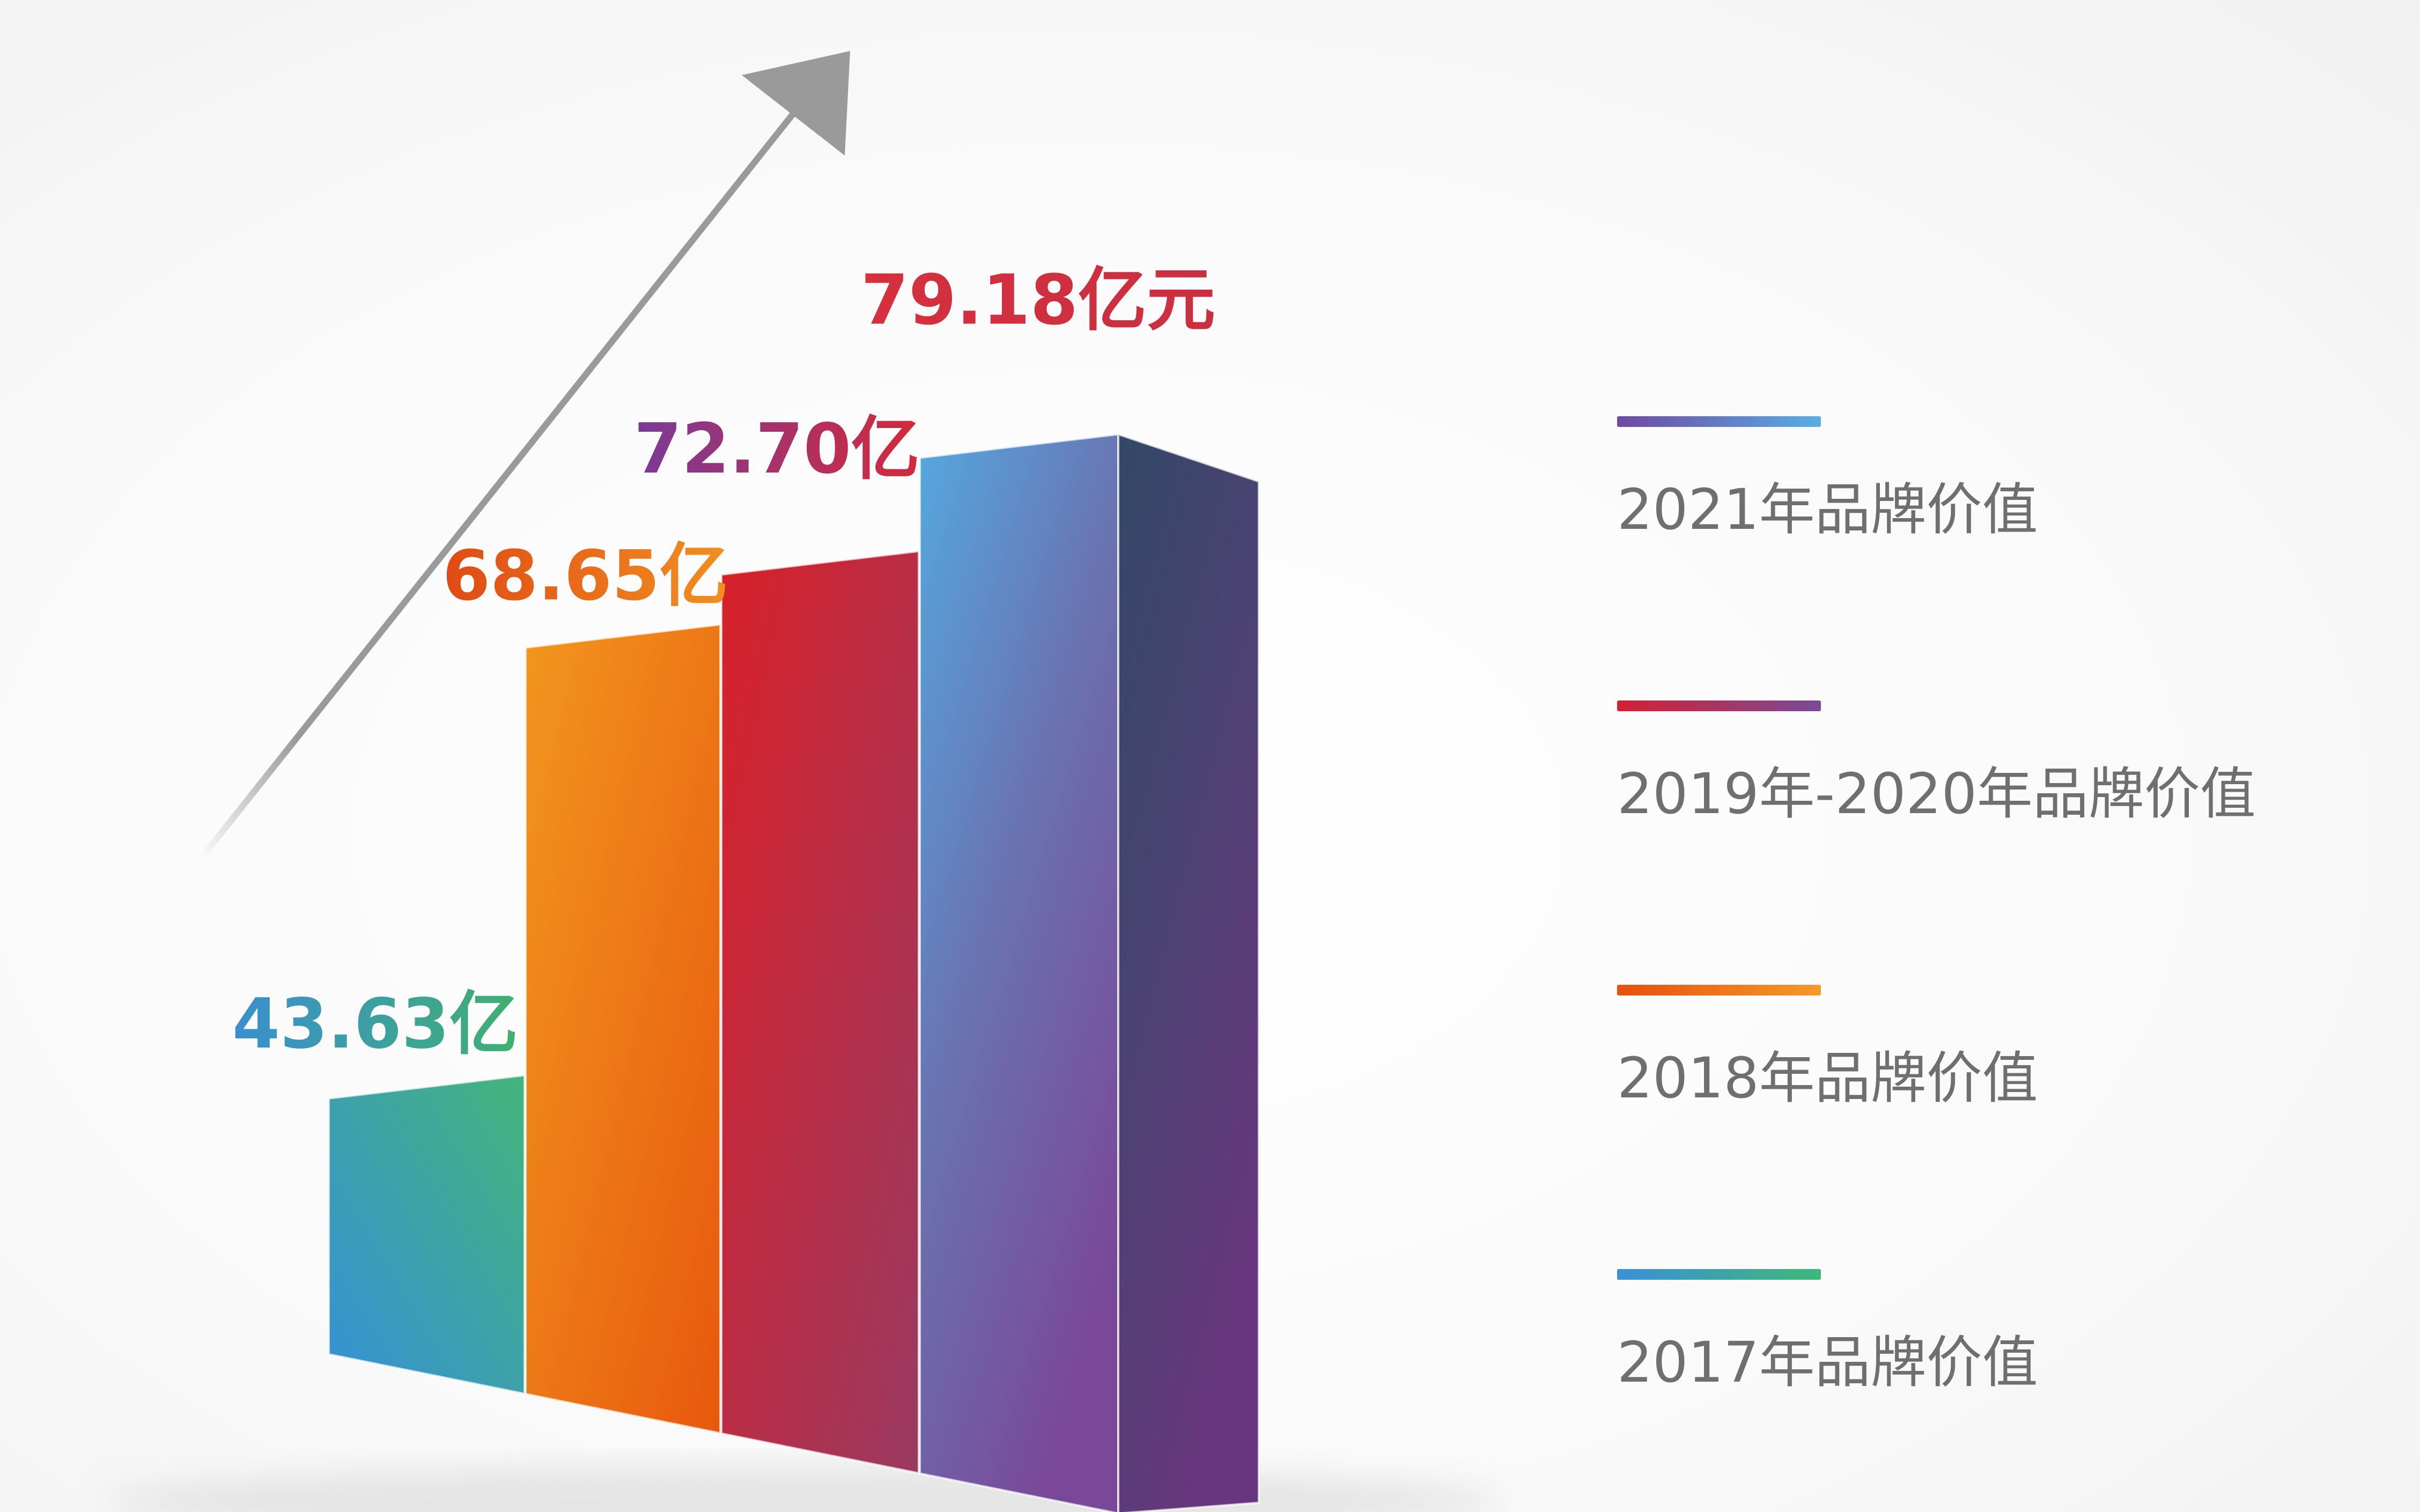 Image resolution: width=2420 pixels, height=1512 pixels. I want to click on value-label: 72.70亿, so click(777, 449).